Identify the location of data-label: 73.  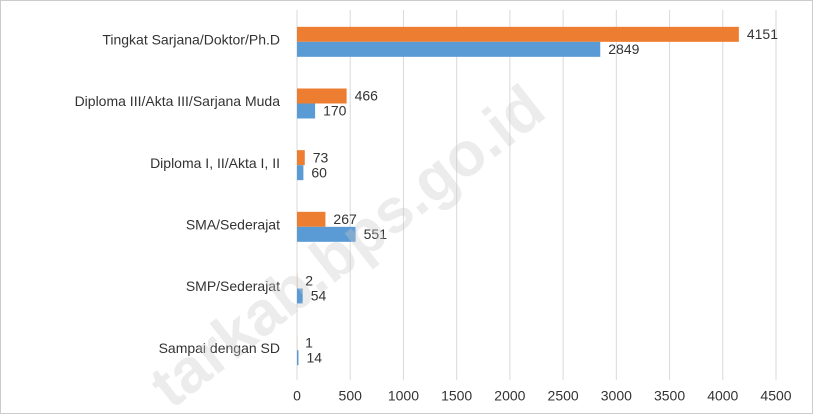
(321, 157).